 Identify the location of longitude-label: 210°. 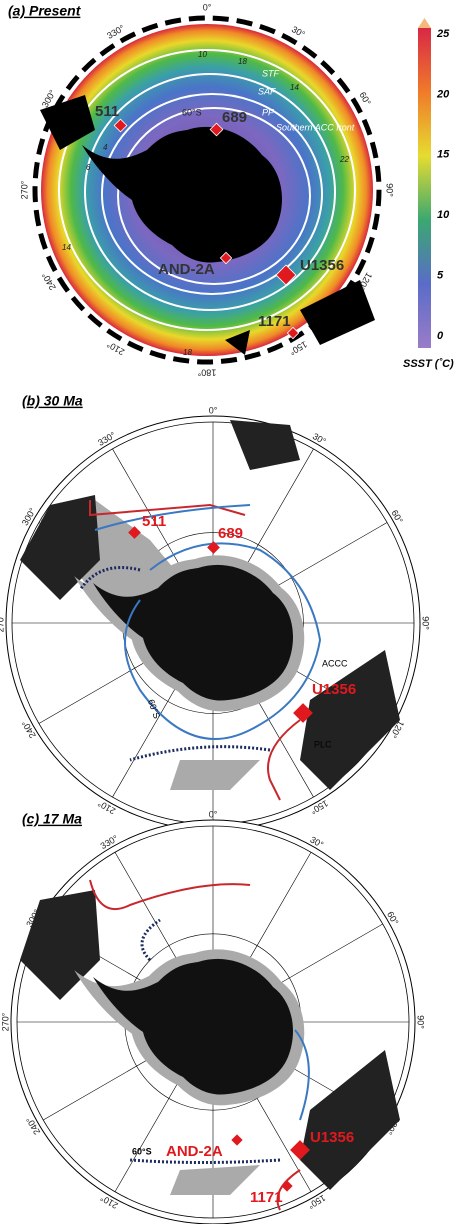
(115, 348).